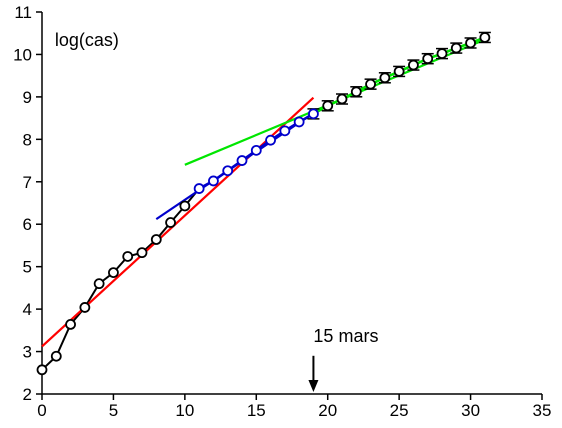 This screenshot has width=562, height=428. I want to click on y-tick-label: 2, so click(27, 394).